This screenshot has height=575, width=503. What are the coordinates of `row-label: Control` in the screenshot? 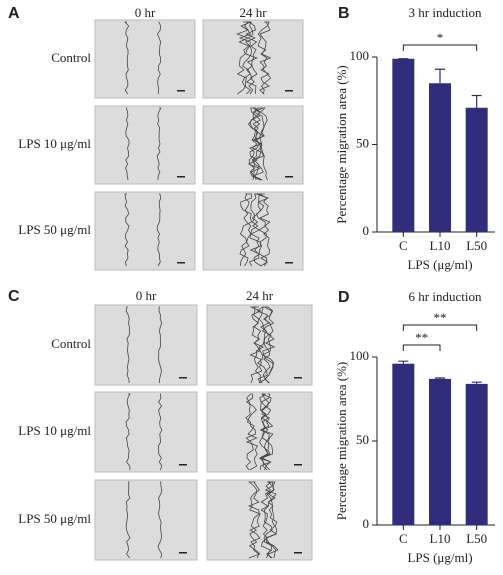 It's located at (71, 343).